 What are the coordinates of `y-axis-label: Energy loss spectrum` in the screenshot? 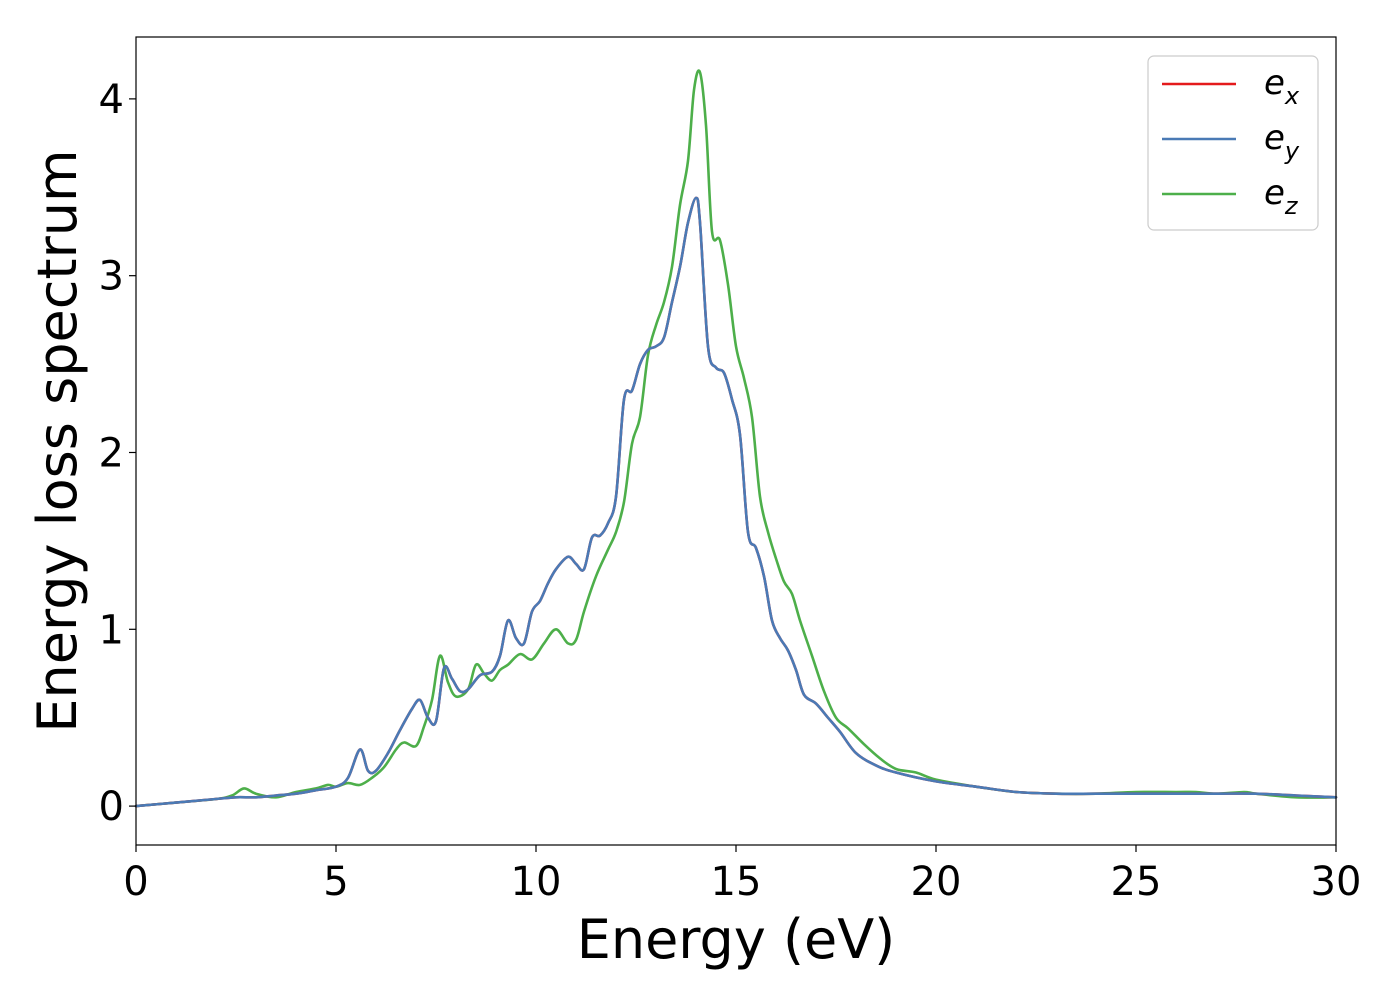 It's located at (57, 440).